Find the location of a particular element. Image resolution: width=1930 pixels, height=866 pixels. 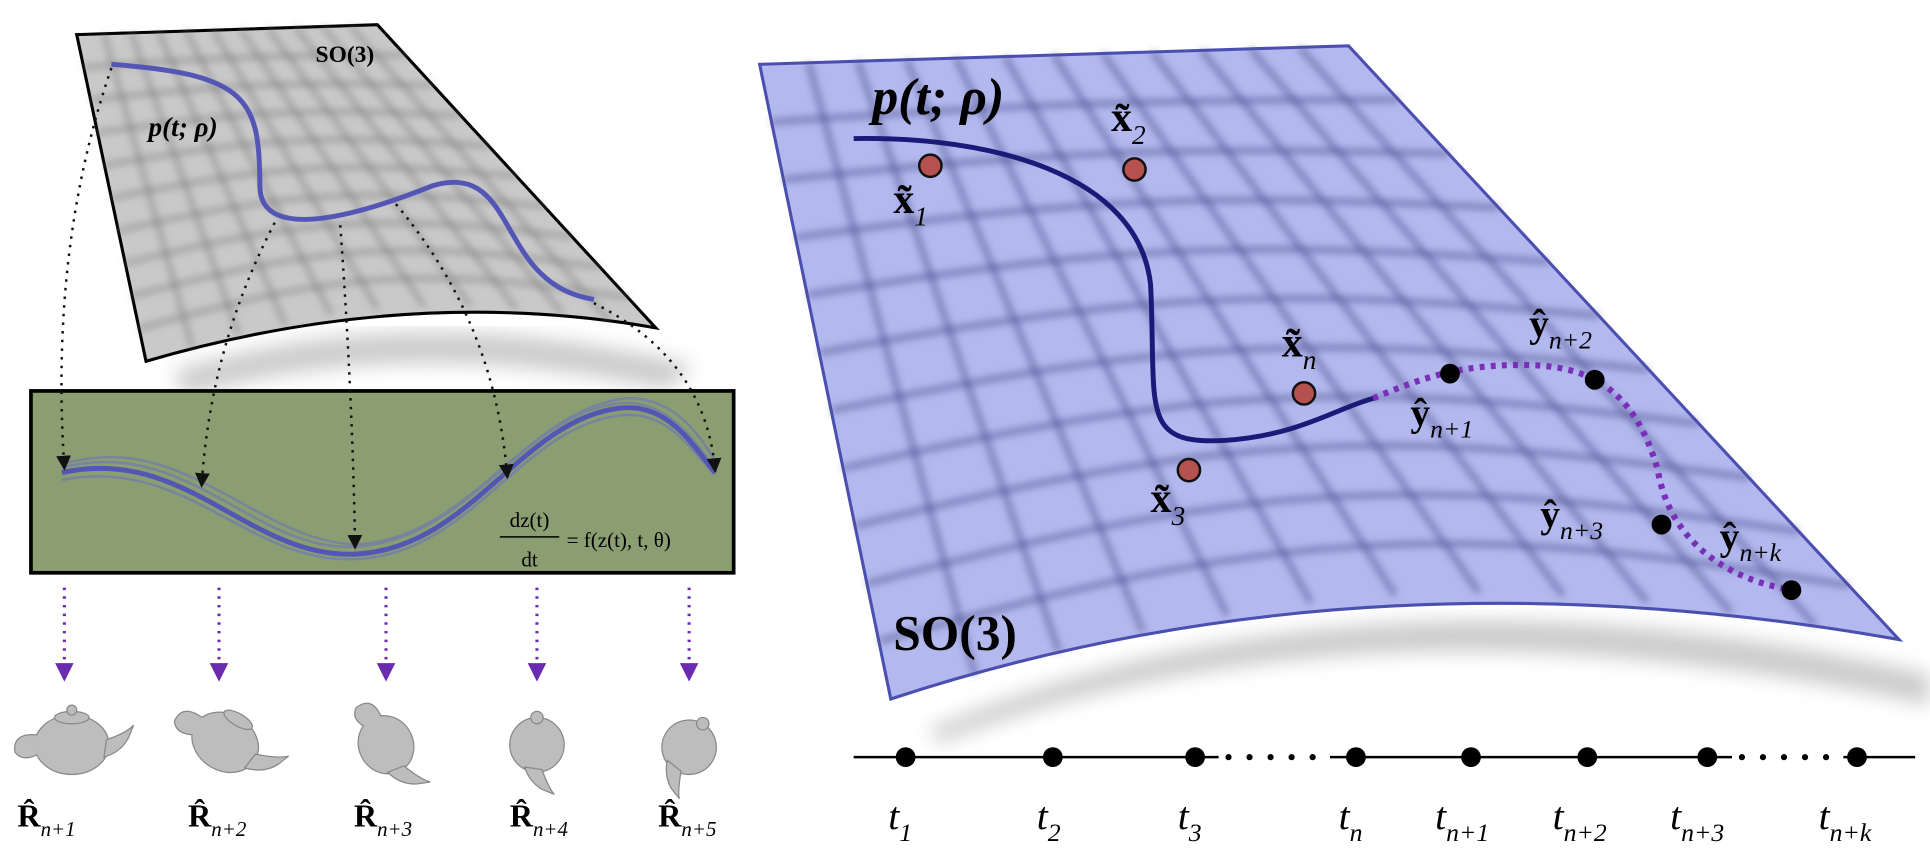

time-label-sub: n+k is located at coordinates (1851, 832).